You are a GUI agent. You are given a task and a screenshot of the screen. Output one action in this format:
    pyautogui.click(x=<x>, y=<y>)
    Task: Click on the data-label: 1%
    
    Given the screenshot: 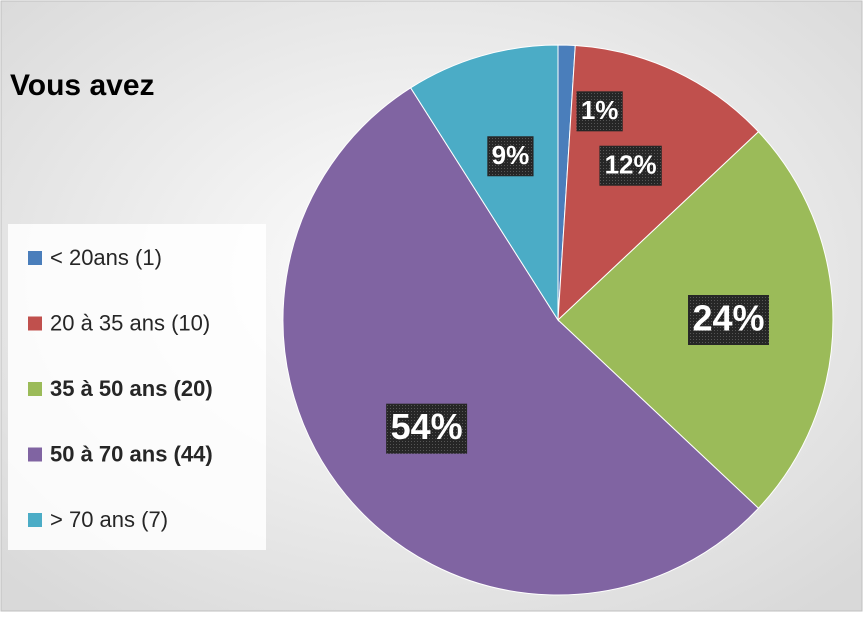 What is the action you would take?
    pyautogui.click(x=600, y=110)
    